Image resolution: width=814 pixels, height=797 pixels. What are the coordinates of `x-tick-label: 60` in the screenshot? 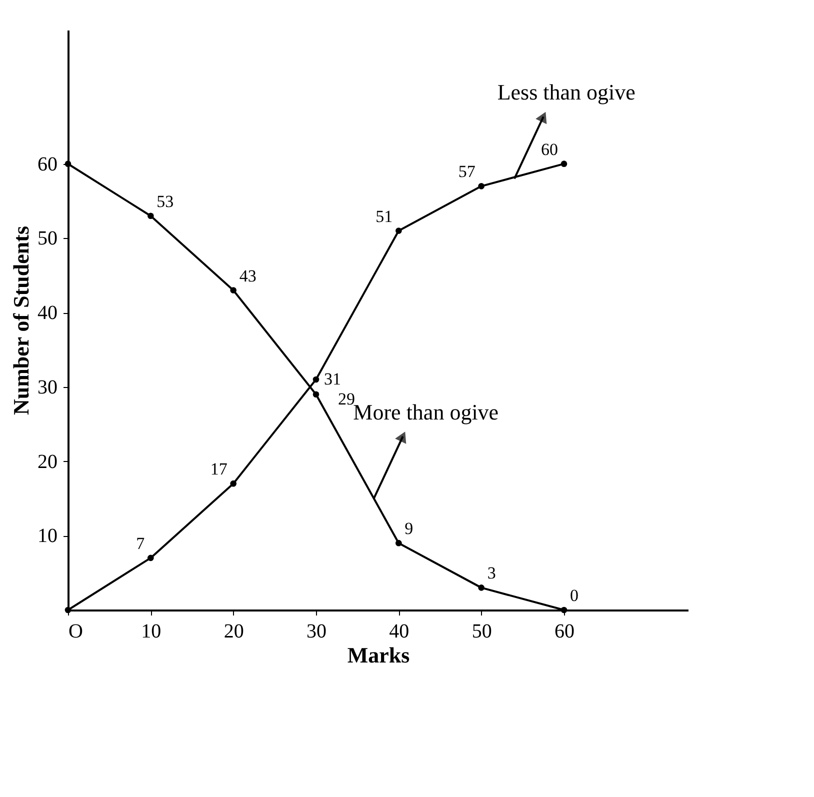 It's located at (564, 631).